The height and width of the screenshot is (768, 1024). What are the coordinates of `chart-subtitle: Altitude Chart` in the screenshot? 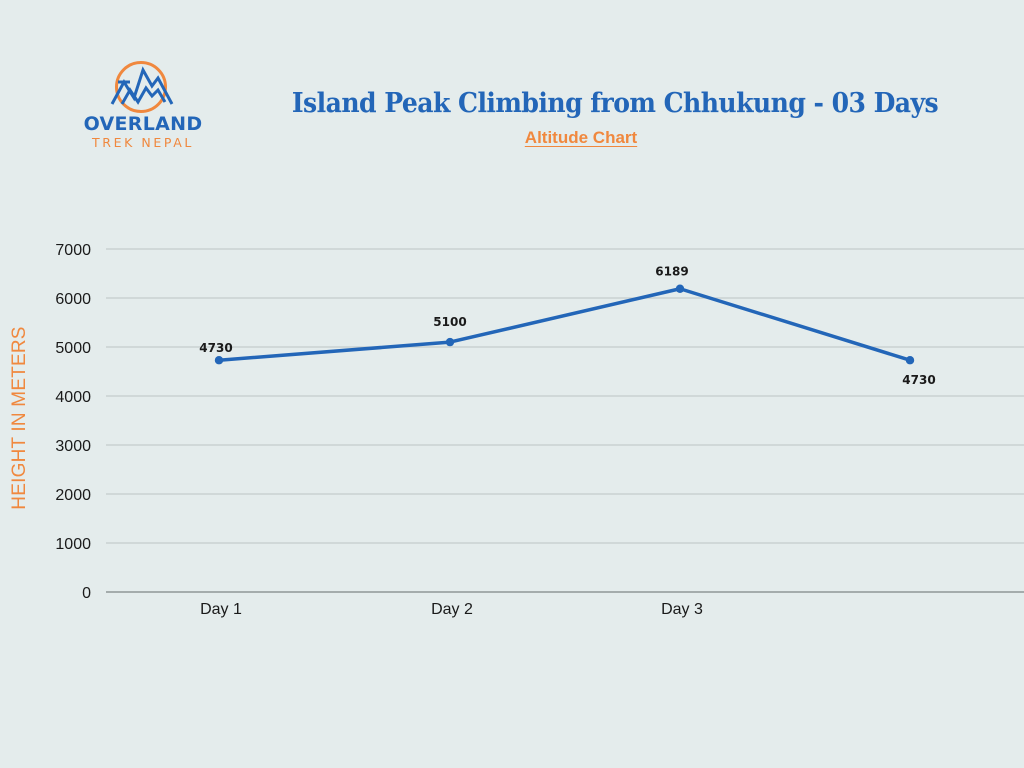 It's located at (581, 137).